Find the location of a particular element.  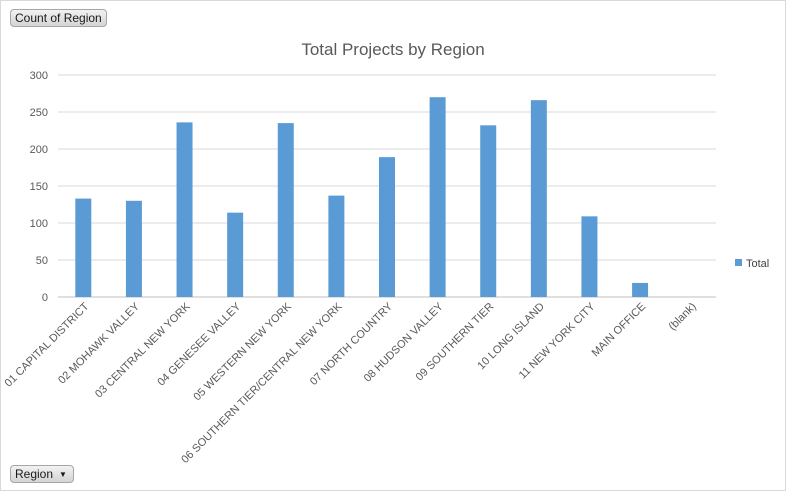

region-filter-button: Region ▼ is located at coordinates (42, 474).